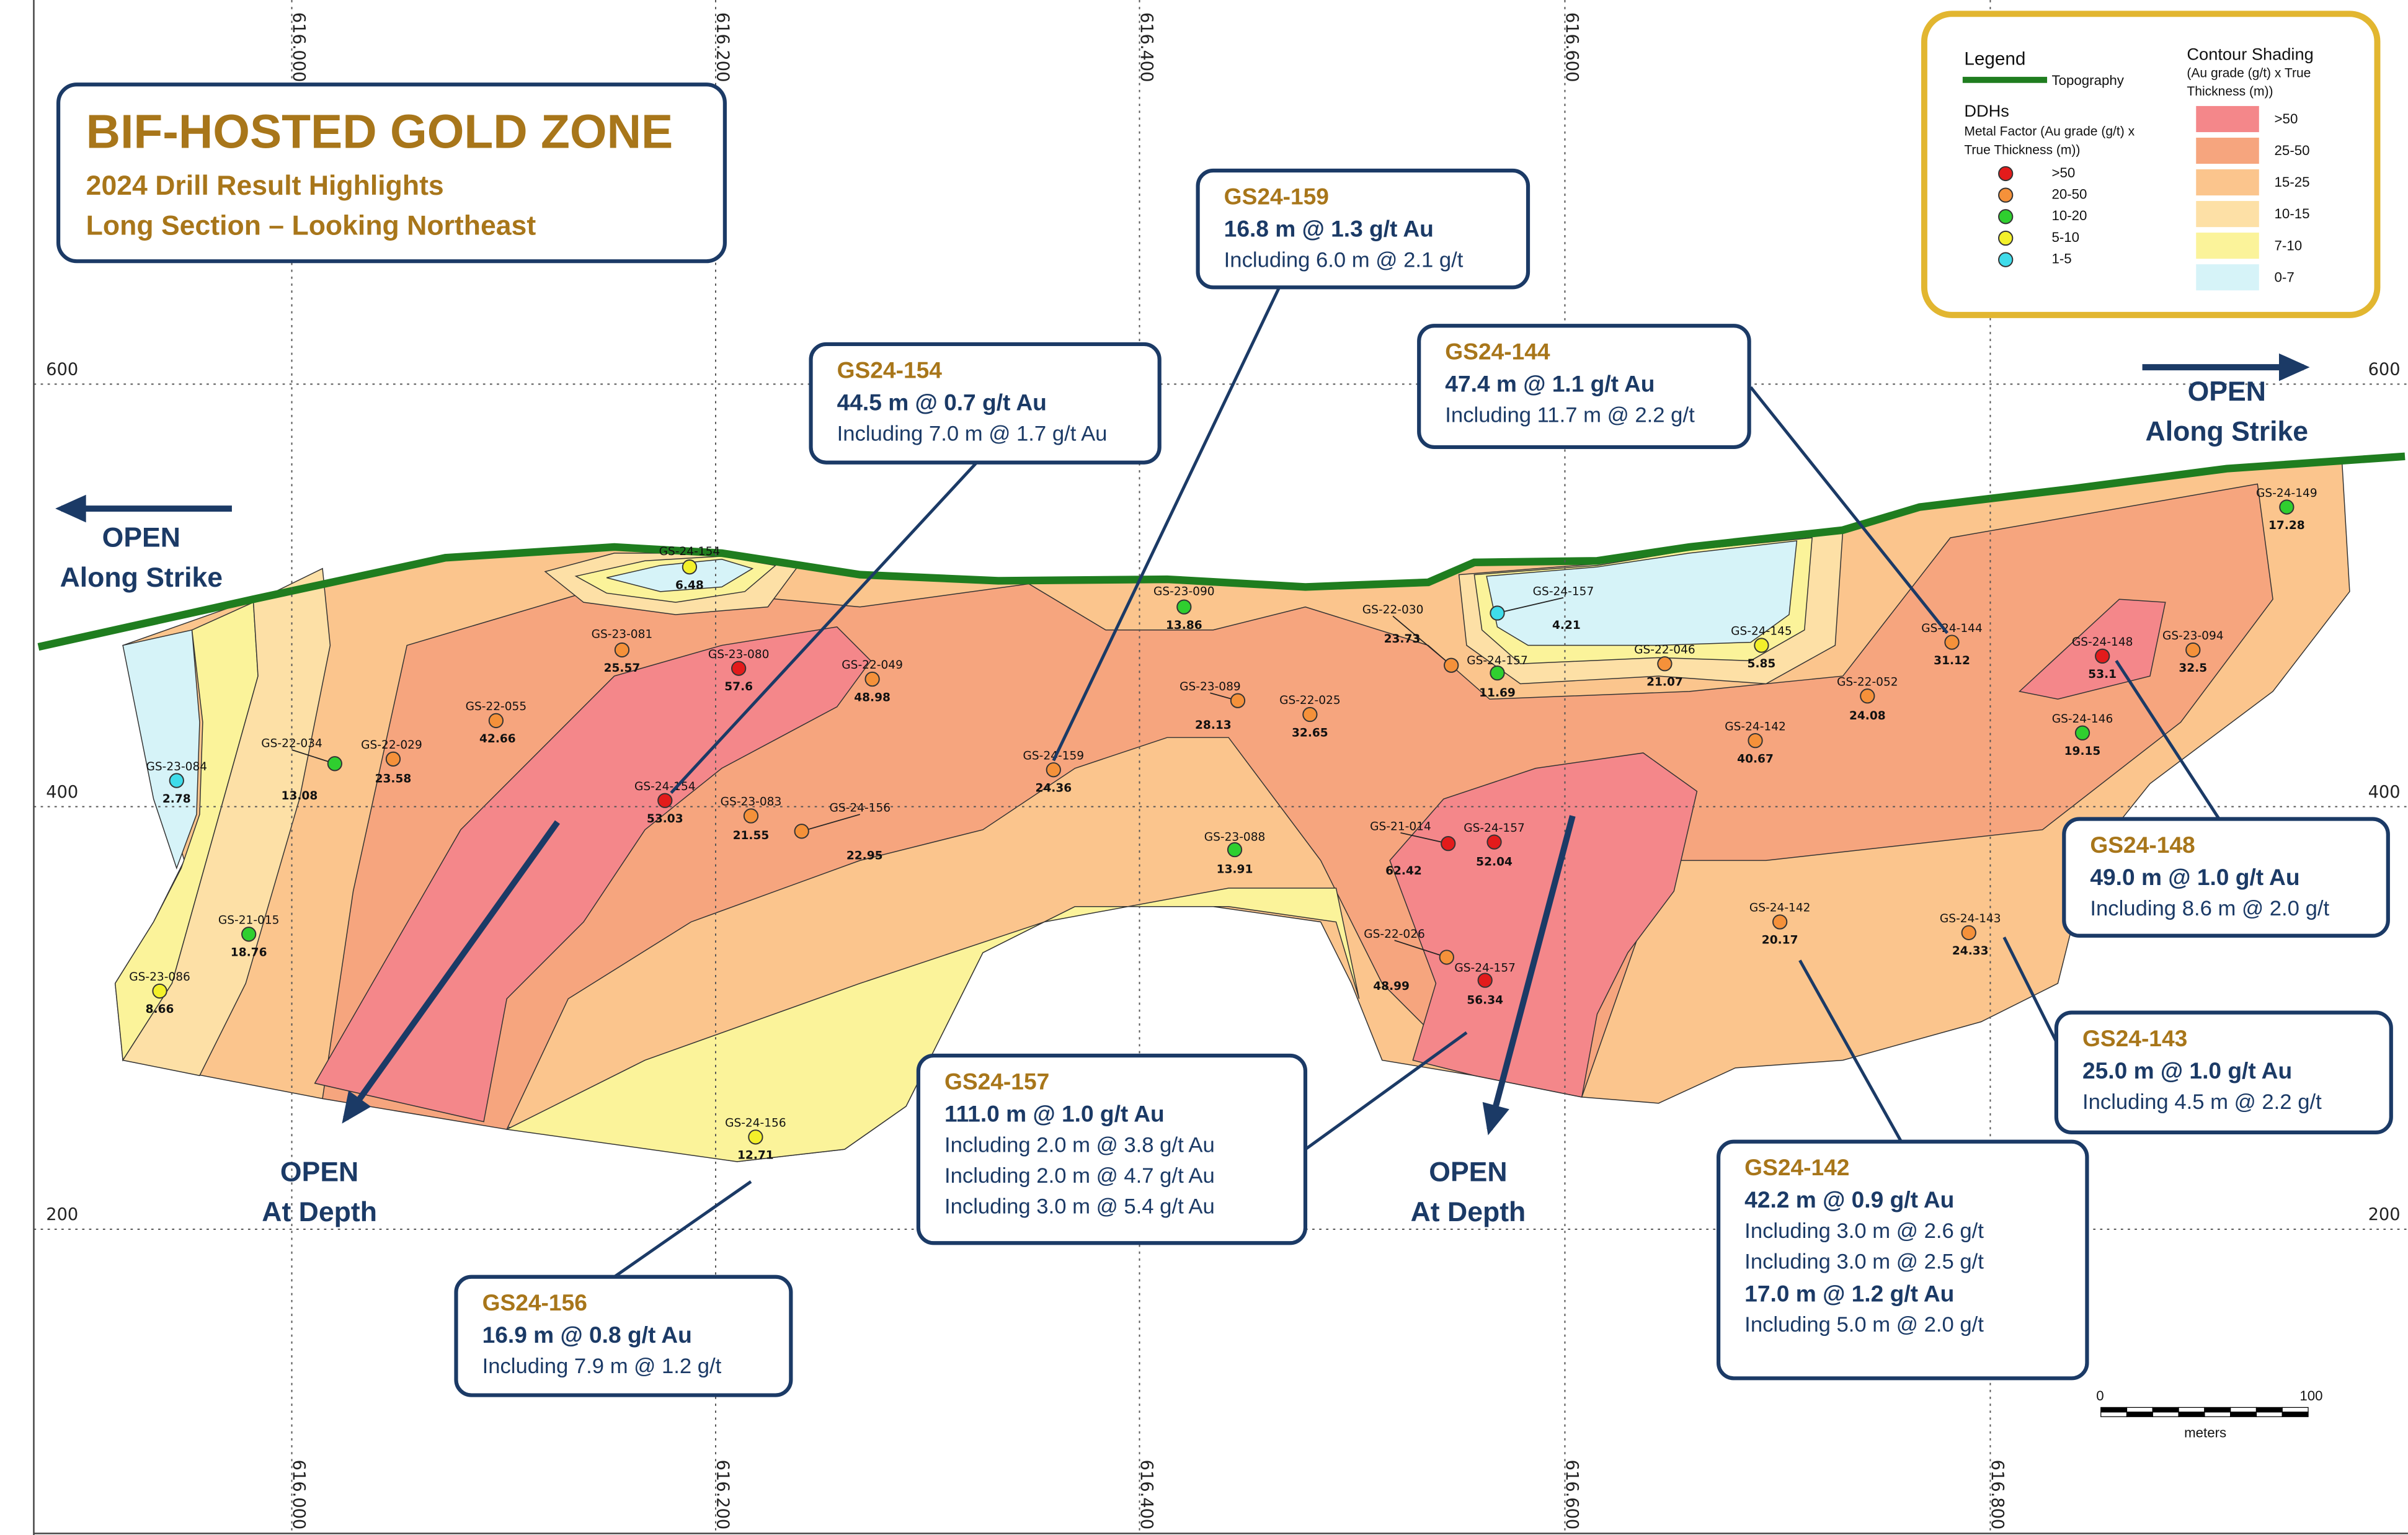 This screenshot has height=1535, width=2408. What do you see at coordinates (1796, 1167) in the screenshot?
I see `callout-hole: GS24-142` at bounding box center [1796, 1167].